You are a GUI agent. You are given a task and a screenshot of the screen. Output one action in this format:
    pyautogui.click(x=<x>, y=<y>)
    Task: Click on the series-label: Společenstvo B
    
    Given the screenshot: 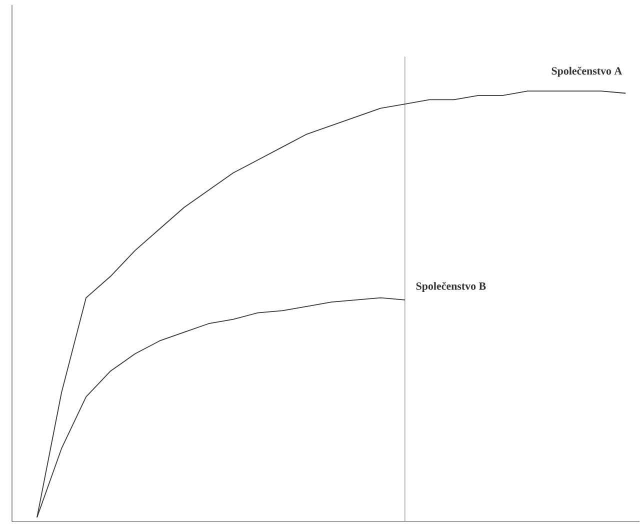 What is the action you would take?
    pyautogui.click(x=451, y=287)
    